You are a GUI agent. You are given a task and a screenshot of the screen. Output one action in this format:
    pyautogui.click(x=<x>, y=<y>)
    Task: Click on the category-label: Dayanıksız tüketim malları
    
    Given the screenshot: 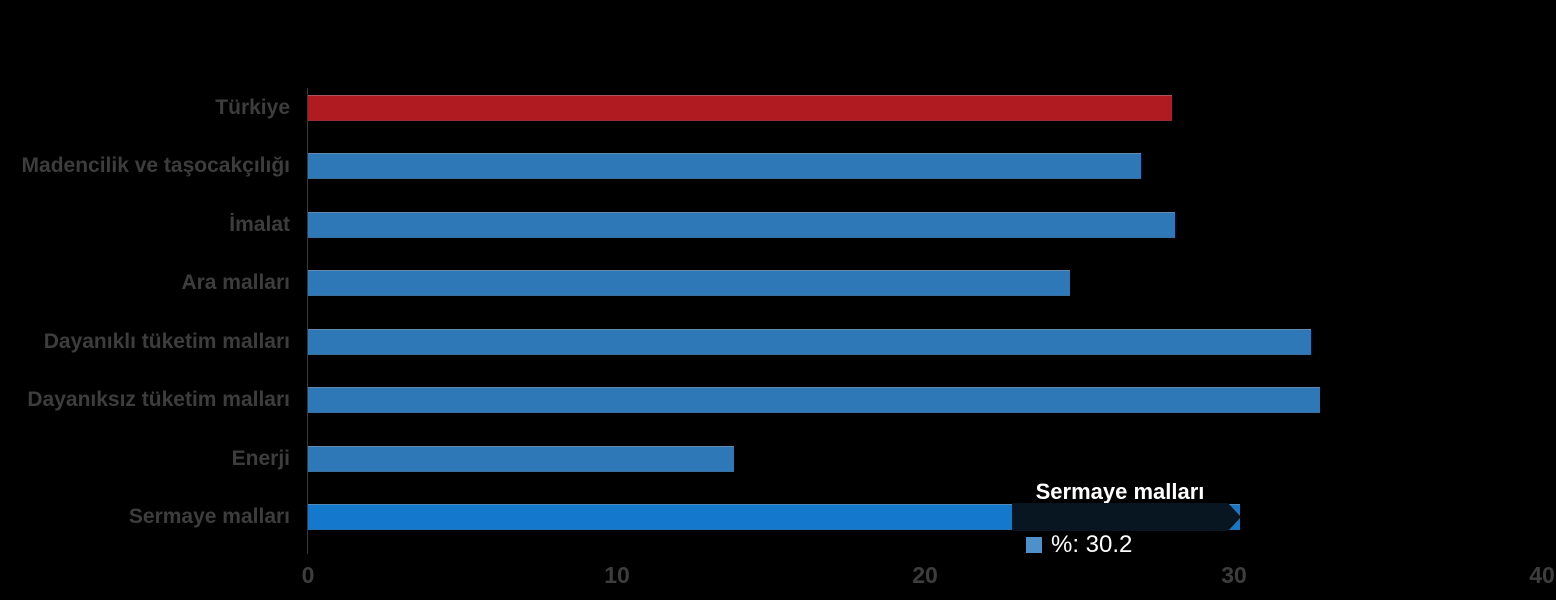 What is the action you would take?
    pyautogui.click(x=158, y=399)
    